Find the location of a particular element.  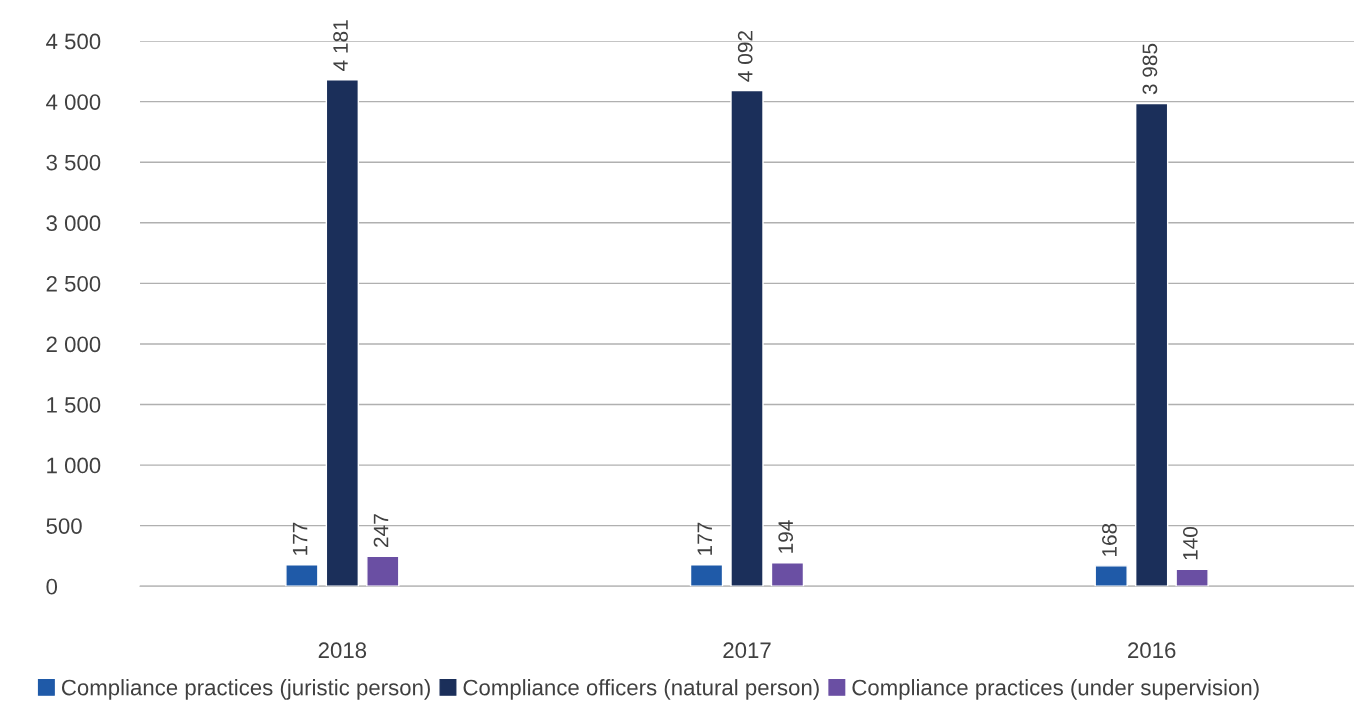

y-tick-label: 2 000 is located at coordinates (73, 344).